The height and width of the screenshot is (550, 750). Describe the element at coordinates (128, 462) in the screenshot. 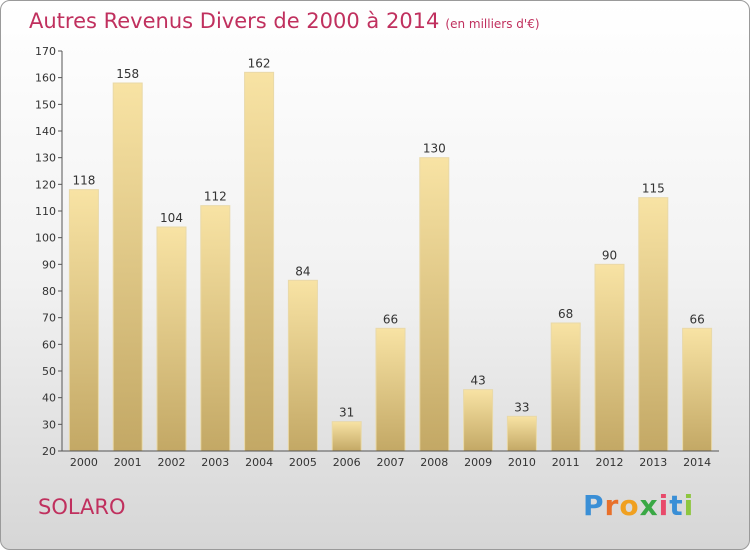

I see `x-tick-label: 2001` at that location.